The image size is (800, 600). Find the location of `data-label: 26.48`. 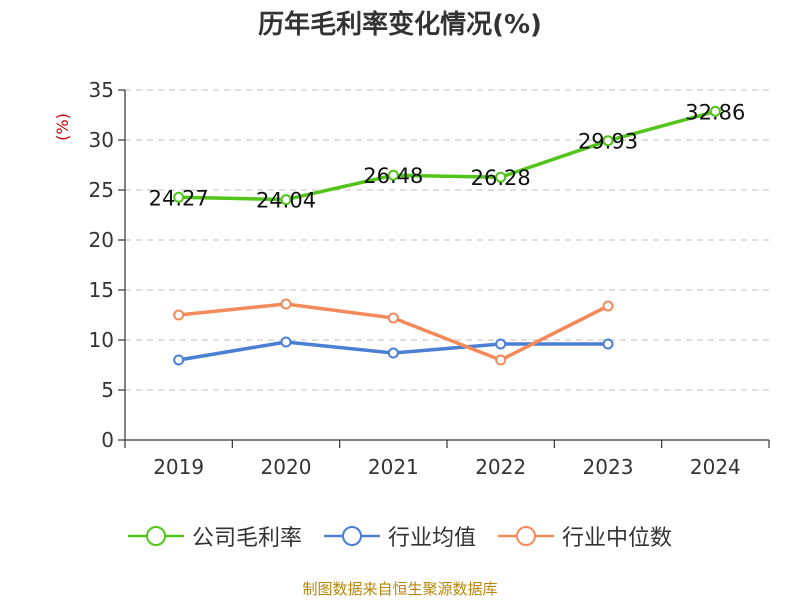

data-label: 26.48 is located at coordinates (393, 176).